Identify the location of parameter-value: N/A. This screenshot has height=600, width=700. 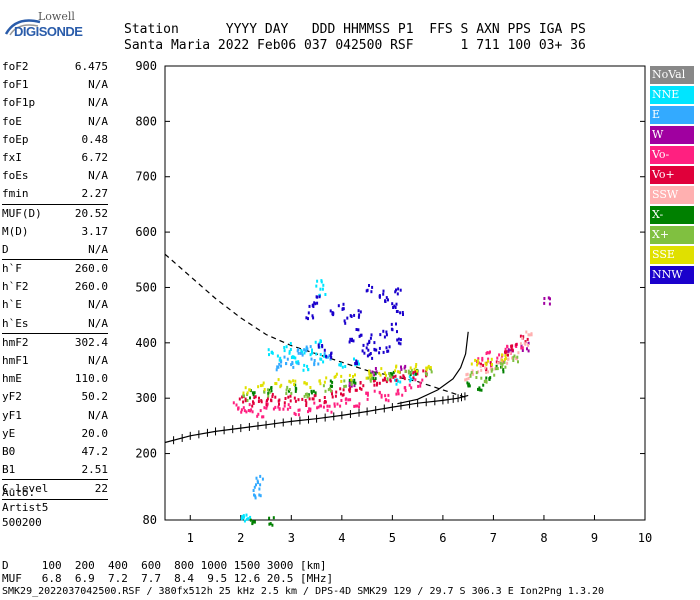
(98, 121).